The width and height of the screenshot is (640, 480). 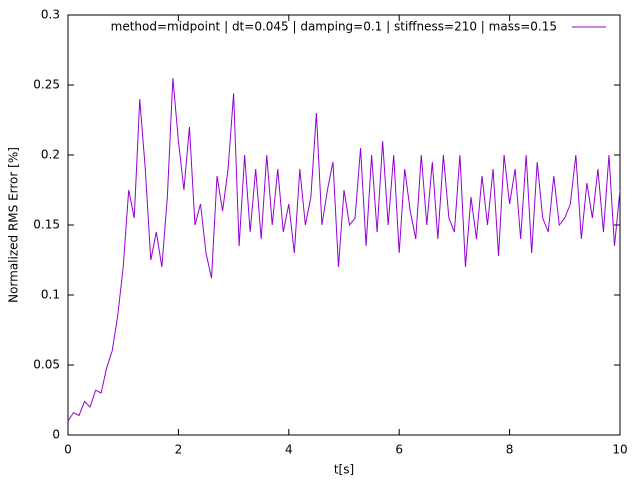 I want to click on y-tick-label: 0.05, so click(x=46, y=365).